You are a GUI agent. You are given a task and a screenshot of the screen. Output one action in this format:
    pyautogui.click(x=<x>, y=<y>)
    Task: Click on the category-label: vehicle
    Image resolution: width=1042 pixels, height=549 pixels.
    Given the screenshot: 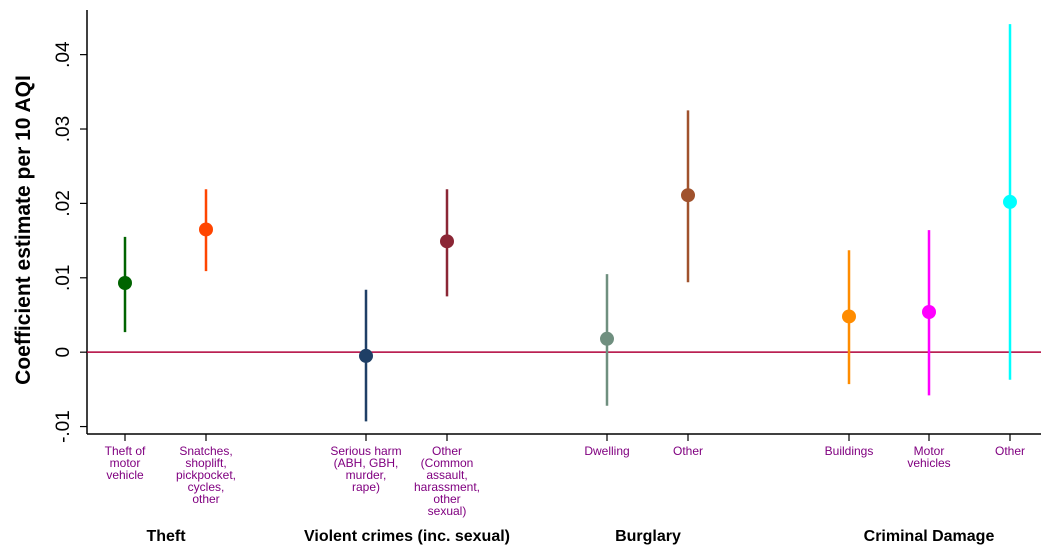 What is the action you would take?
    pyautogui.click(x=125, y=475)
    